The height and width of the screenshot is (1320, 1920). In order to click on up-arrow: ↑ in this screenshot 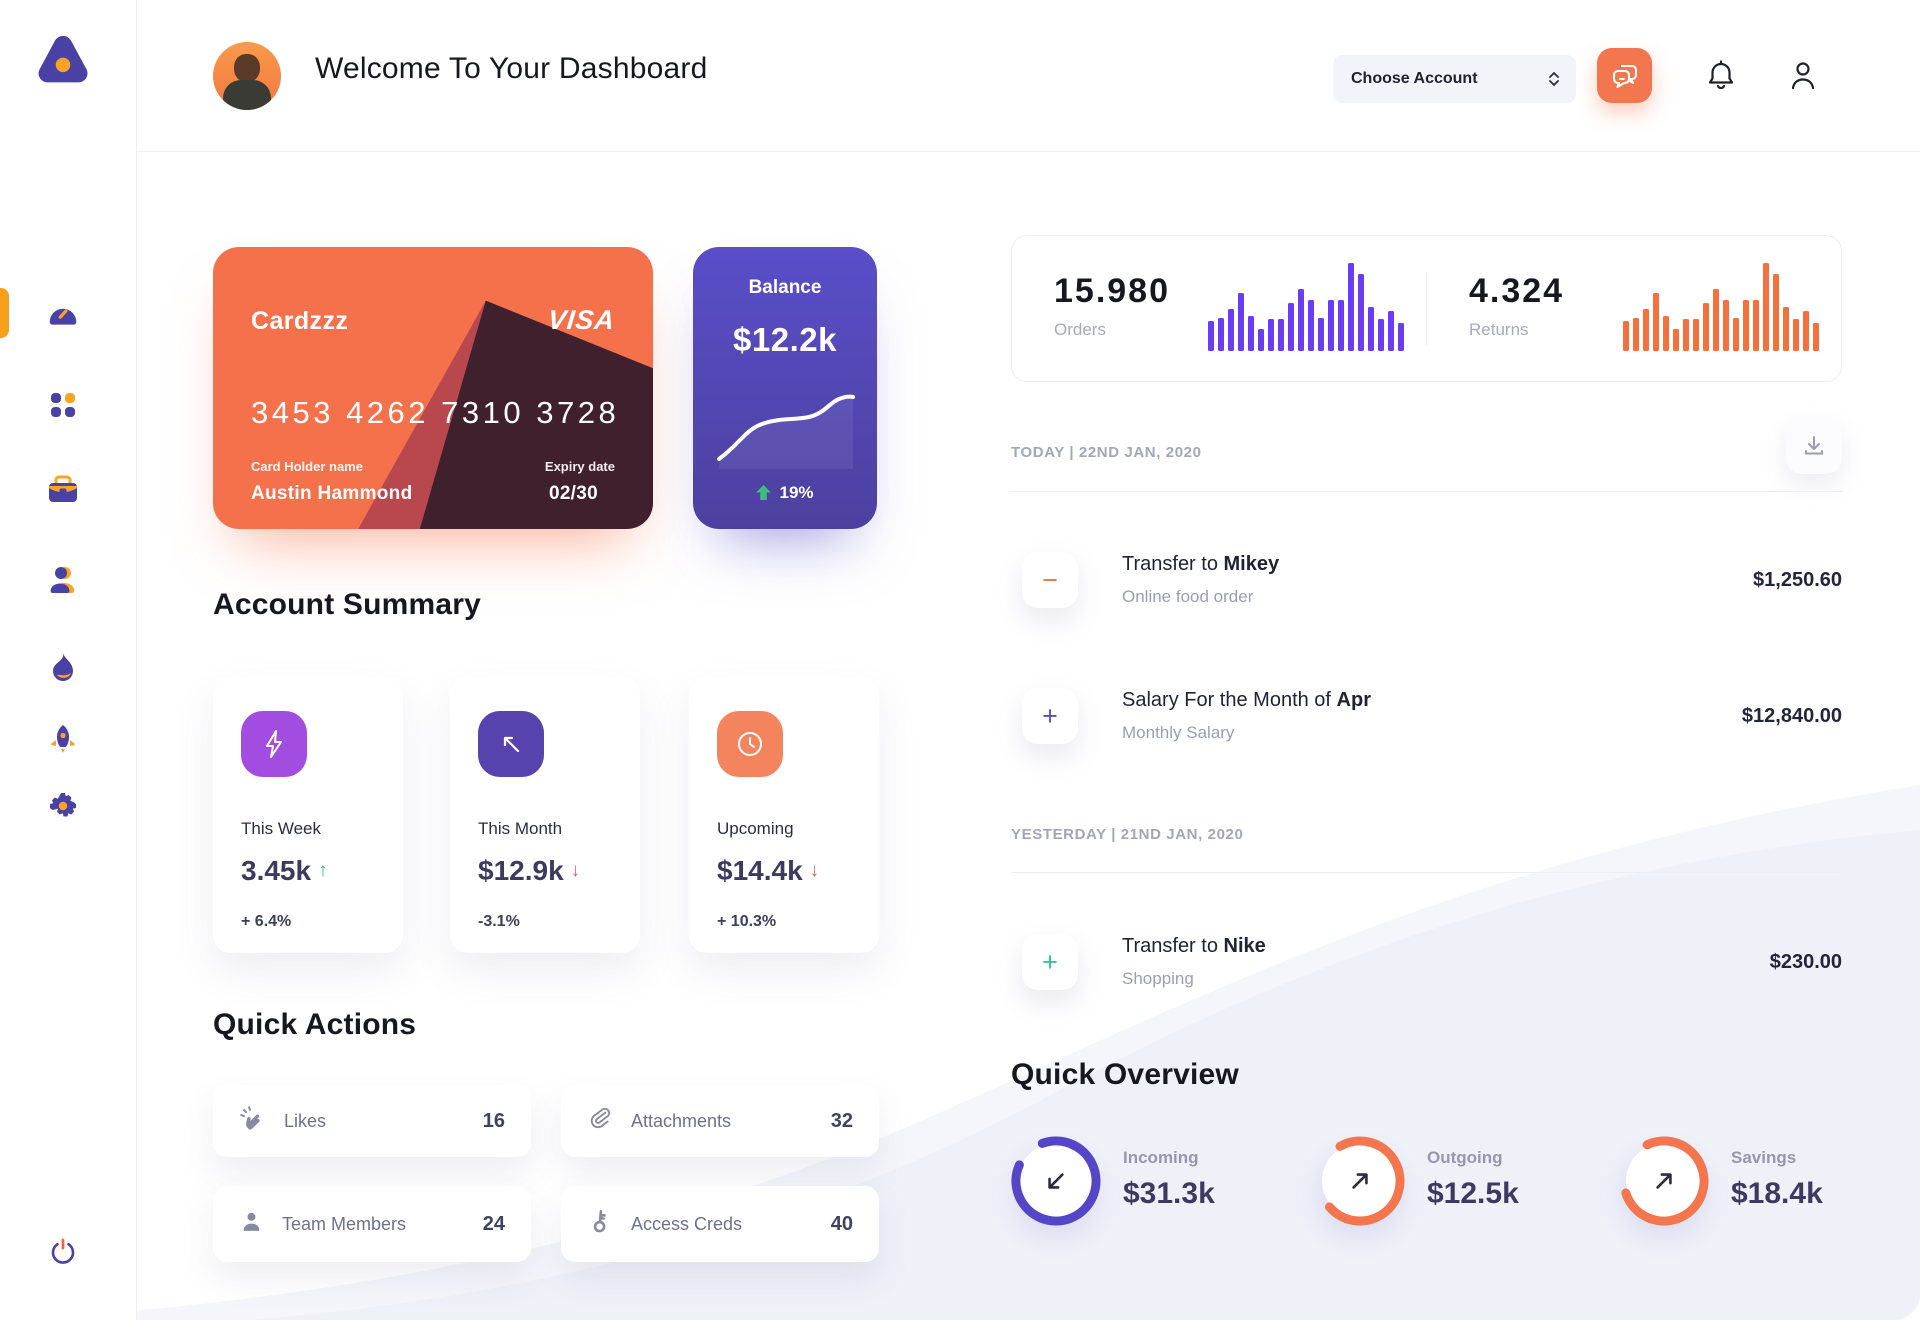, I will do `click(323, 870)`.